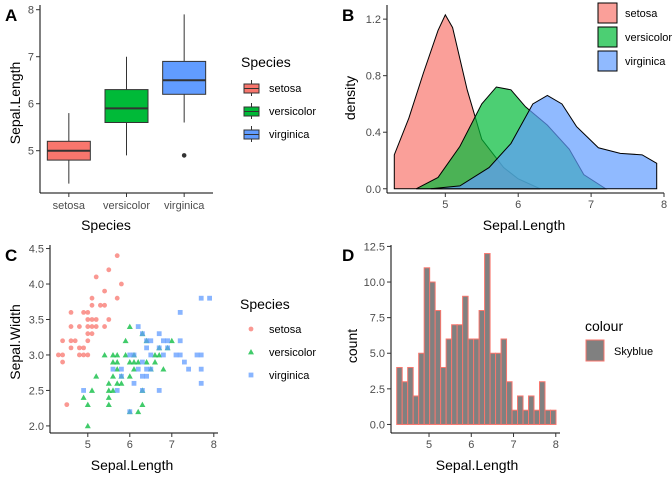  Describe the element at coordinates (595, 350) in the screenshot. I see `legend-key-skyblue` at that location.